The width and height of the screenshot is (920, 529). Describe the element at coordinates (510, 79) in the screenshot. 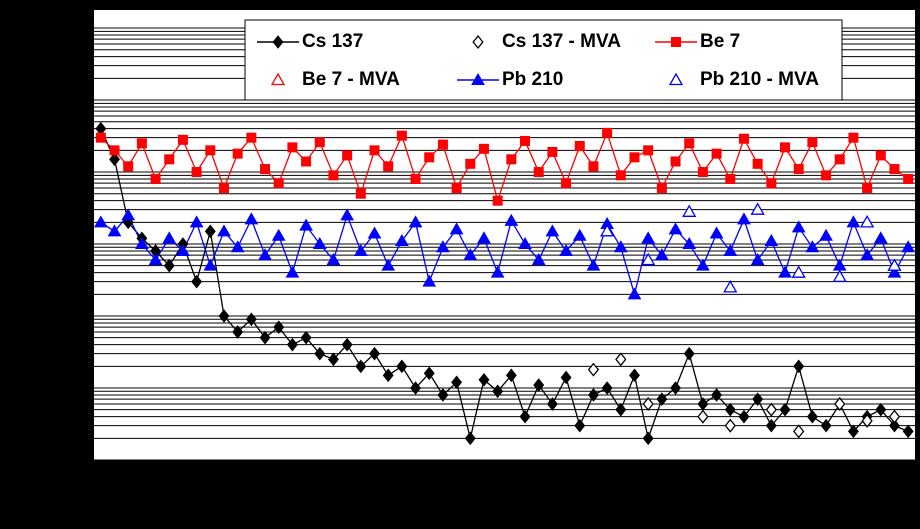

I see `legend-item: Pb 210` at that location.